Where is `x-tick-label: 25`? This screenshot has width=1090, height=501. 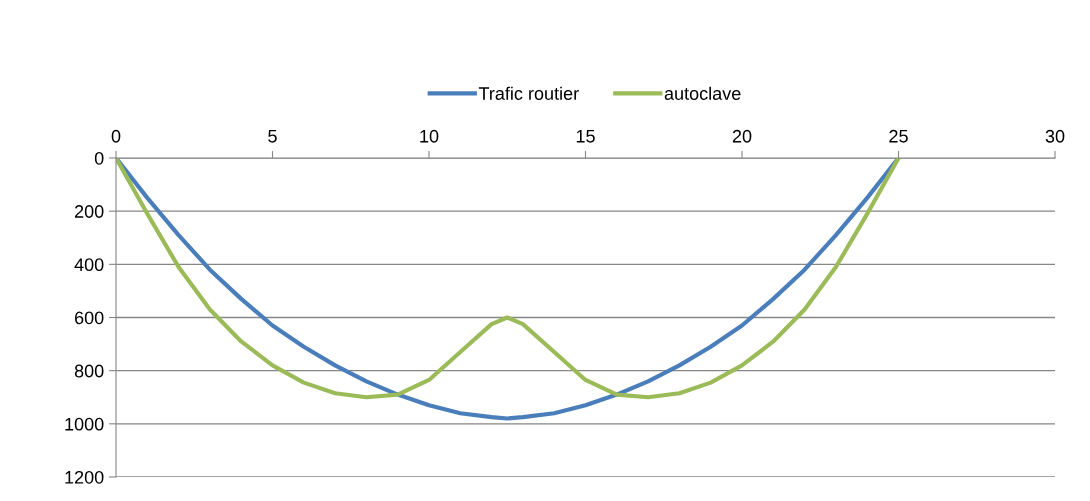 x-tick-label: 25 is located at coordinates (898, 136).